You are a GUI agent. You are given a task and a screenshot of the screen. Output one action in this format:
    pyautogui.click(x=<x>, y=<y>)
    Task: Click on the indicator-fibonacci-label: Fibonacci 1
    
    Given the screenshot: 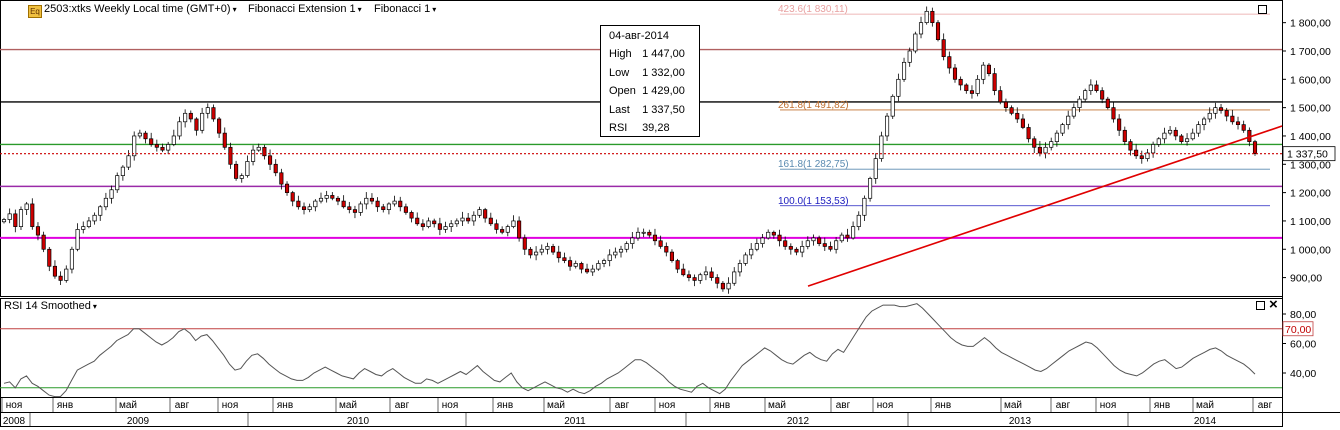 What is the action you would take?
    pyautogui.click(x=402, y=9)
    